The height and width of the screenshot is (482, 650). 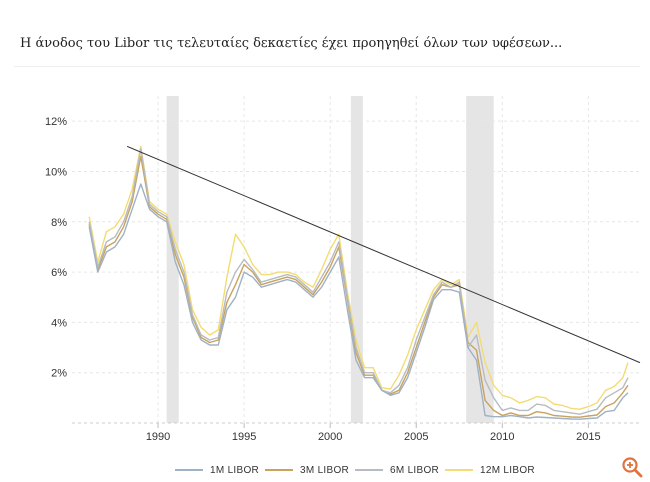 What do you see at coordinates (189, 470) in the screenshot?
I see `legend-swatch-1m` at bounding box center [189, 470].